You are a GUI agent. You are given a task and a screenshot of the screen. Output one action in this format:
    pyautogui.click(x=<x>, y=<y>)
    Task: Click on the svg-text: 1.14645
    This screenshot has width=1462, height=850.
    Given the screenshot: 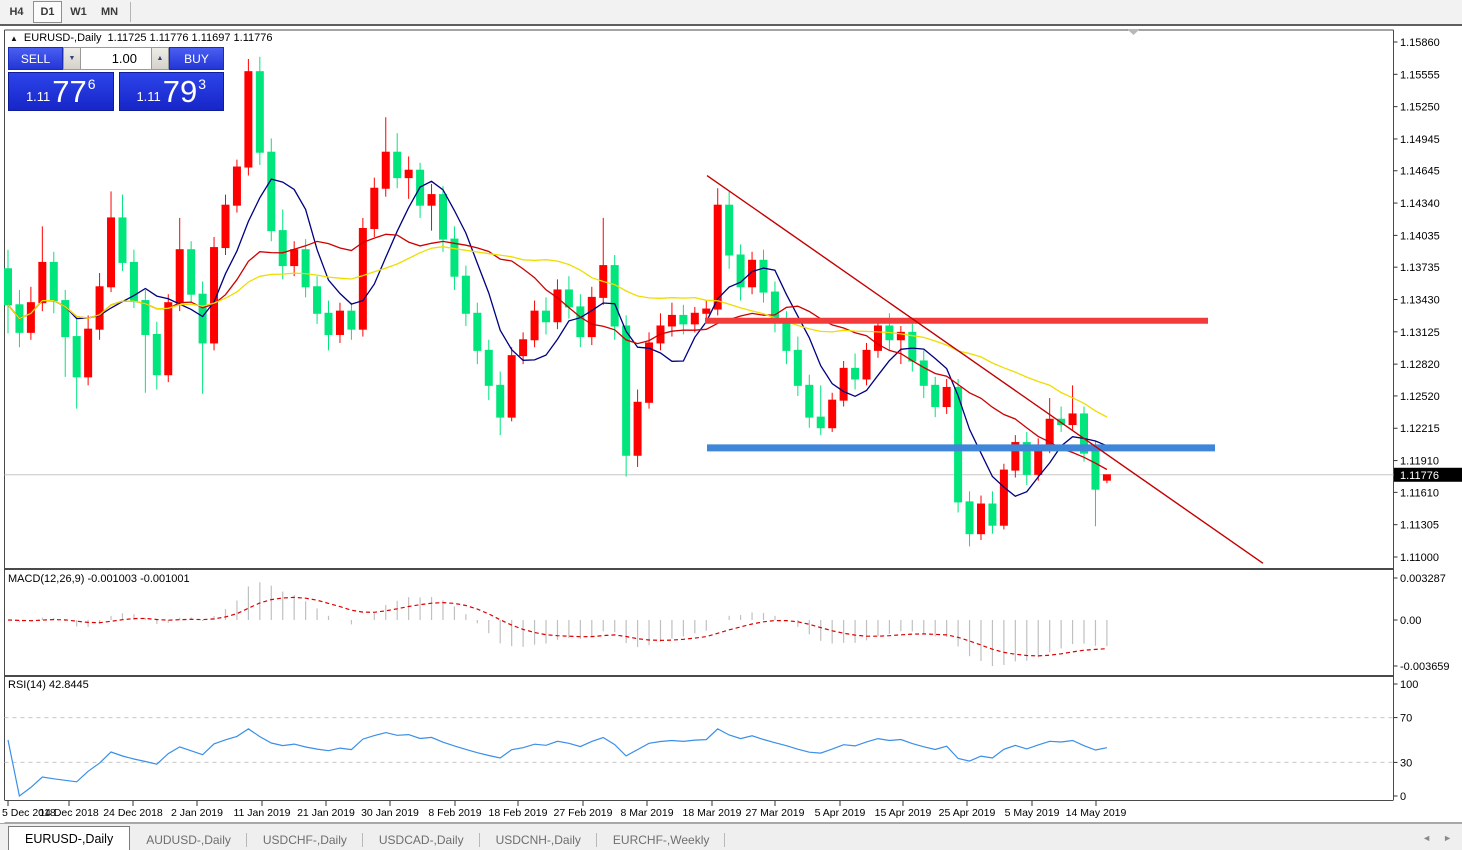 What is the action you would take?
    pyautogui.click(x=1420, y=172)
    